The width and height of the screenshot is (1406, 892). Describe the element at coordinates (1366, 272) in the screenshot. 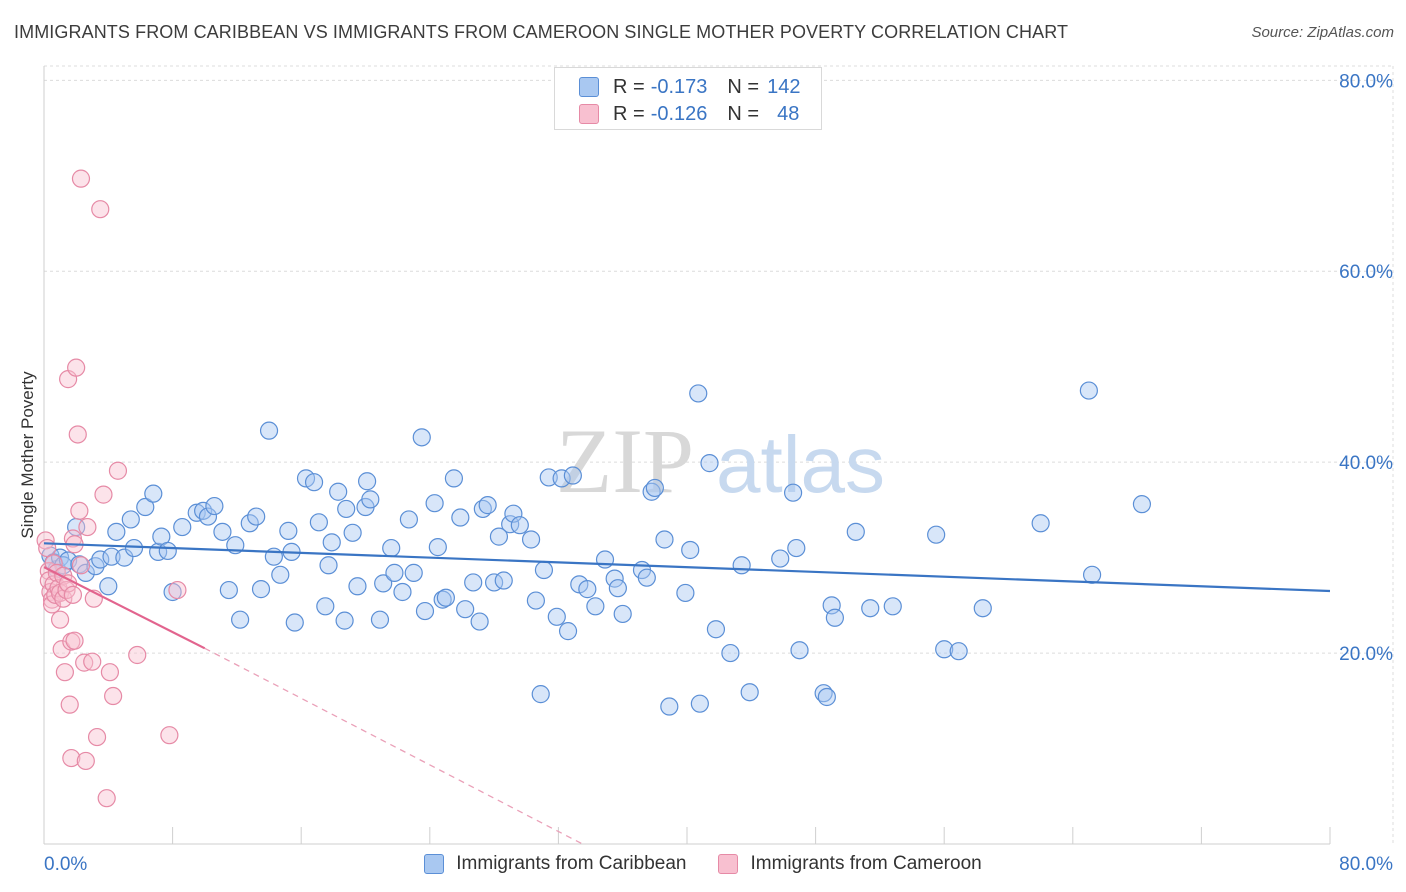

I see `y-tick-label: 60.0%` at that location.